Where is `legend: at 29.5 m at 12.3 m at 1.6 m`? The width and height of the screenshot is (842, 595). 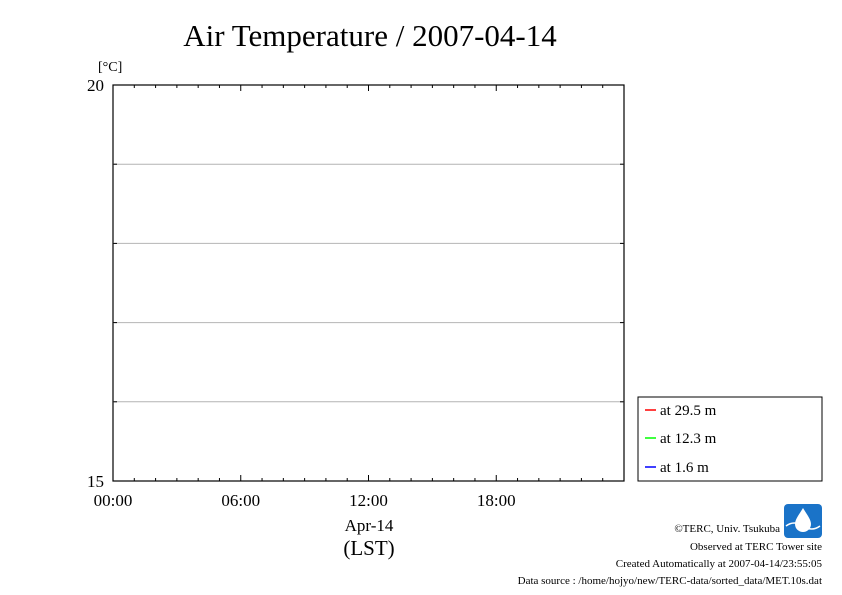 legend: at 29.5 m at 12.3 m at 1.6 m is located at coordinates (730, 439).